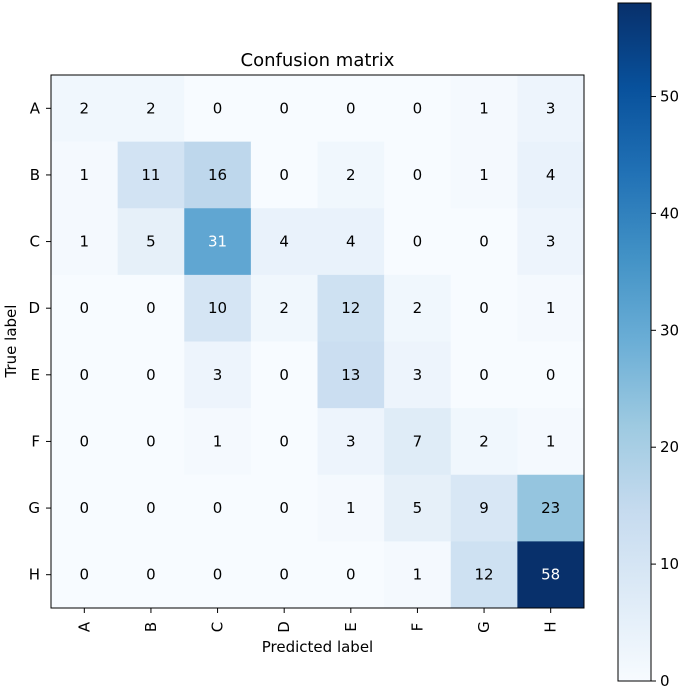 Image resolution: width=685 pixels, height=690 pixels. What do you see at coordinates (551, 626) in the screenshot?
I see `x-tick-label: H` at bounding box center [551, 626].